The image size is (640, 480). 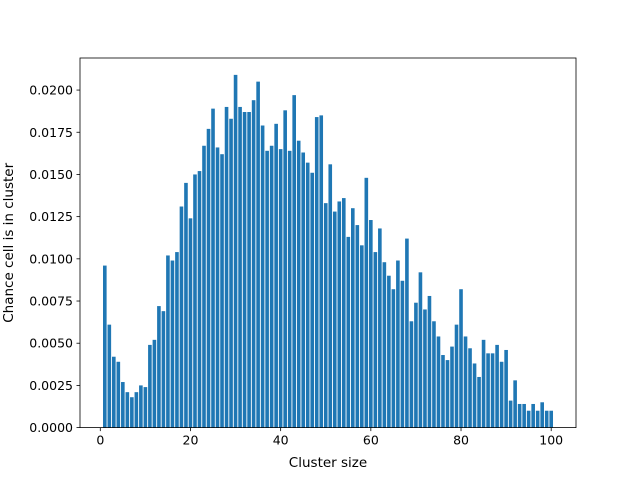 I want to click on x-tick-label: 80, so click(x=461, y=440).